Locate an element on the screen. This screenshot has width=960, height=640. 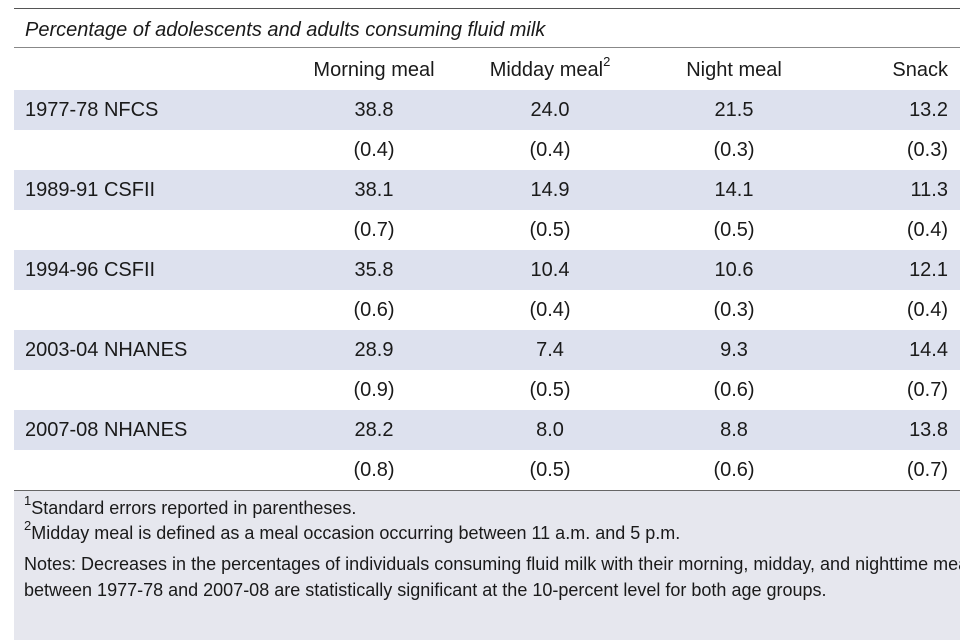
value: 10.4 is located at coordinates (550, 270).